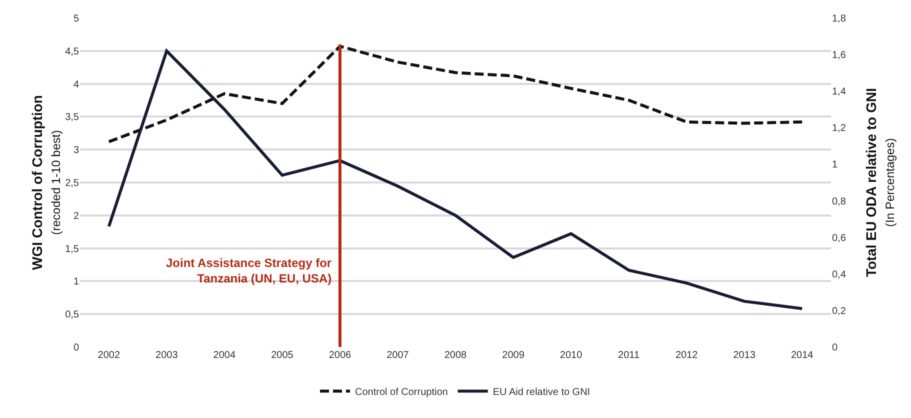 The width and height of the screenshot is (911, 418). Describe the element at coordinates (76, 282) in the screenshot. I see `y-tick-label: 1` at that location.